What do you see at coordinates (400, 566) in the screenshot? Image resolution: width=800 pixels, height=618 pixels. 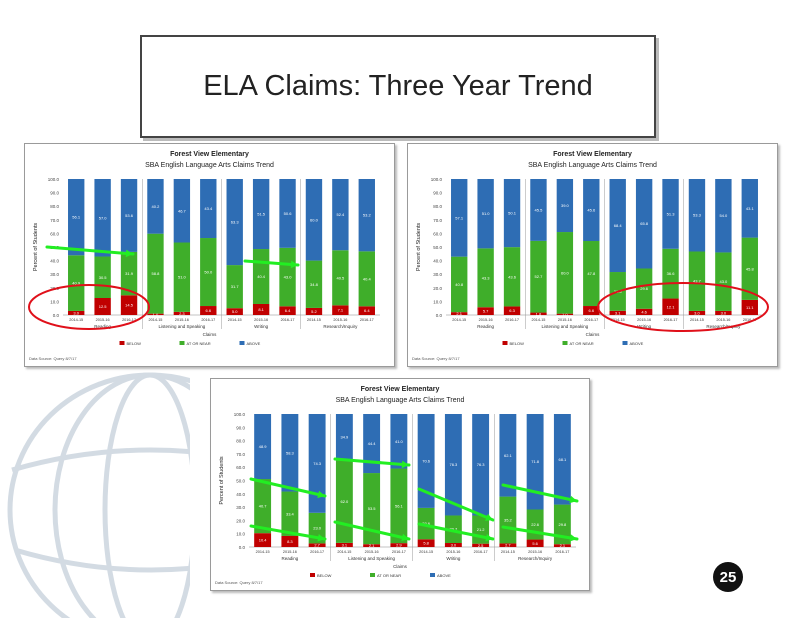 I see `x-axis-label: Claims` at bounding box center [400, 566].